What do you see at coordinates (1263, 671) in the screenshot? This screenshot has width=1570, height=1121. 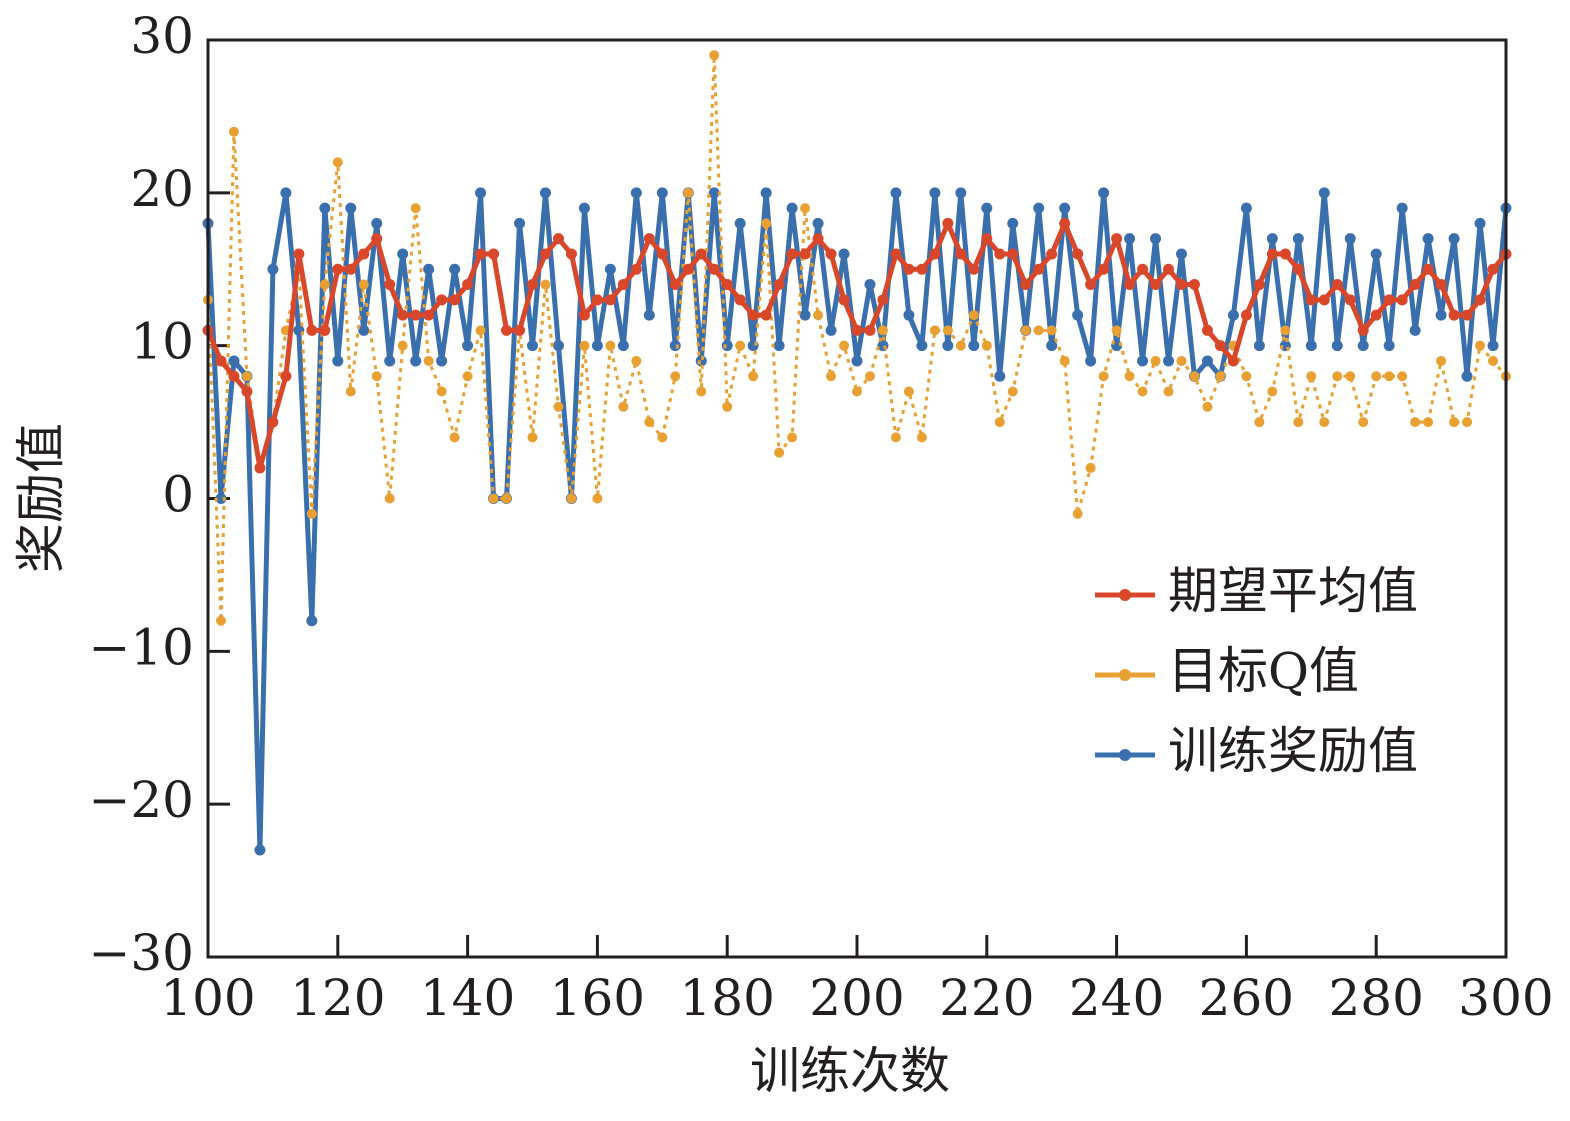 I see `legend-label: 目标Q值` at bounding box center [1263, 671].